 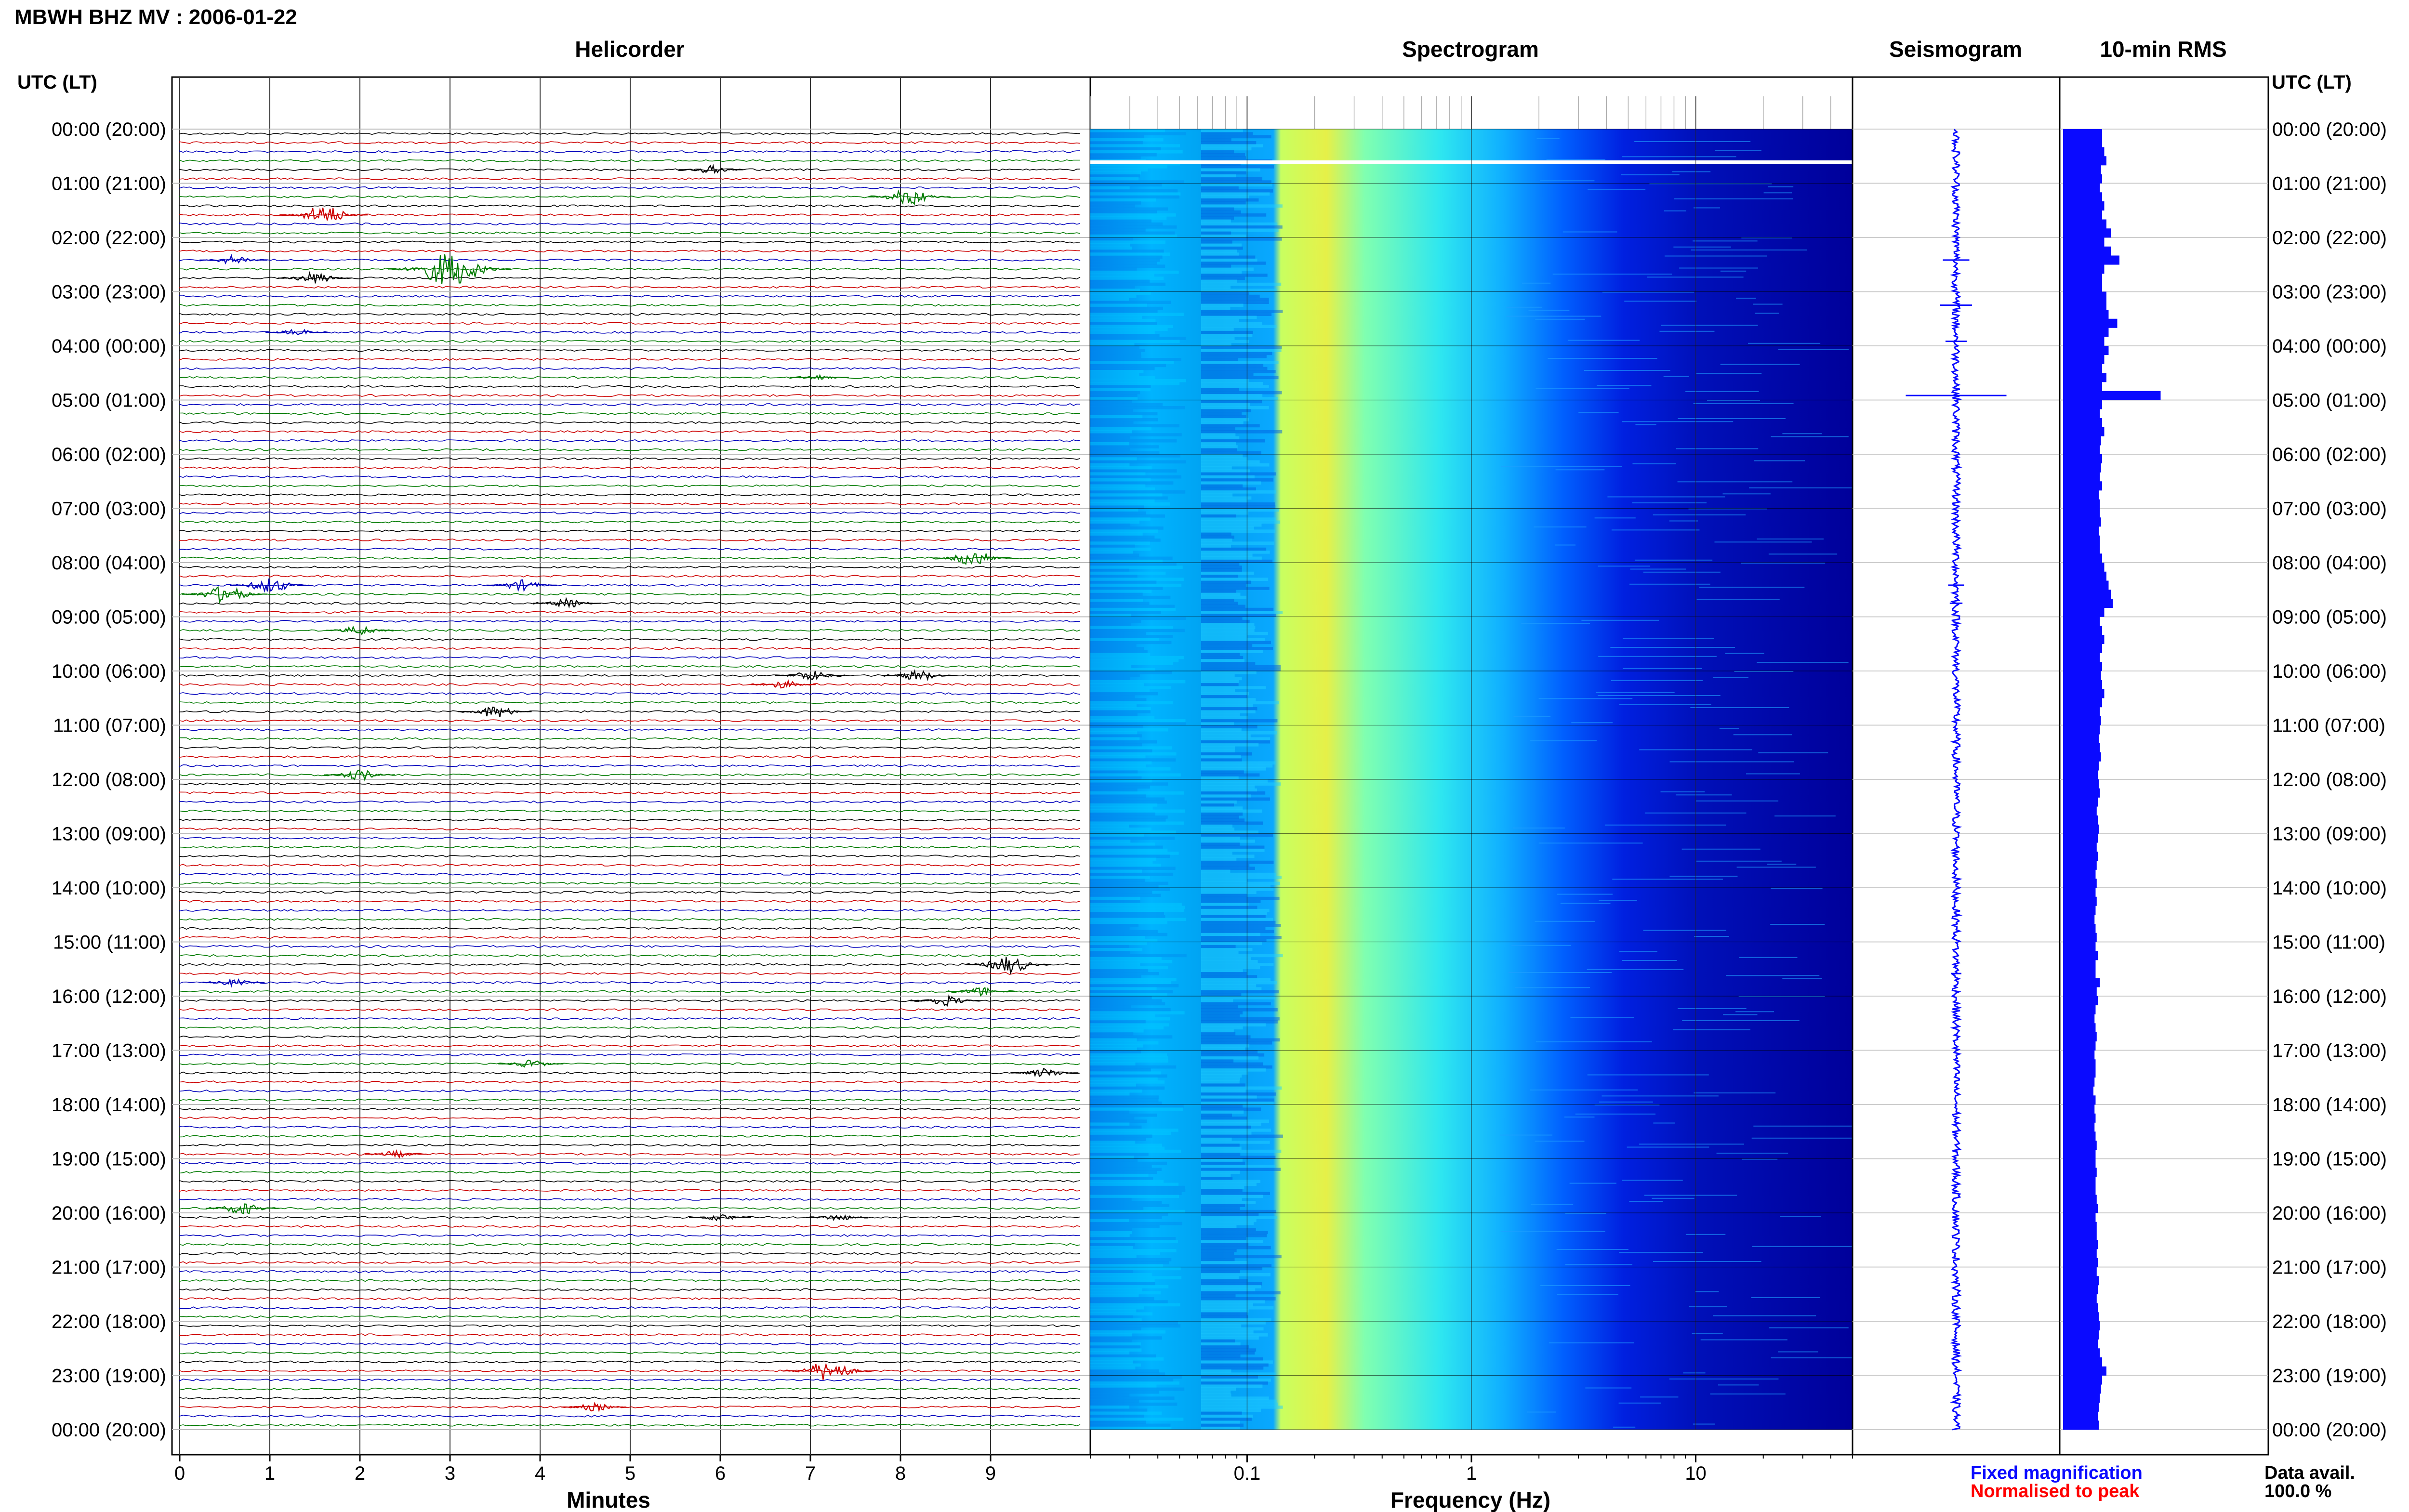 What do you see at coordinates (155, 17) in the screenshot?
I see `figure-title: MBWH BHZ MV : 2006-01-22` at bounding box center [155, 17].